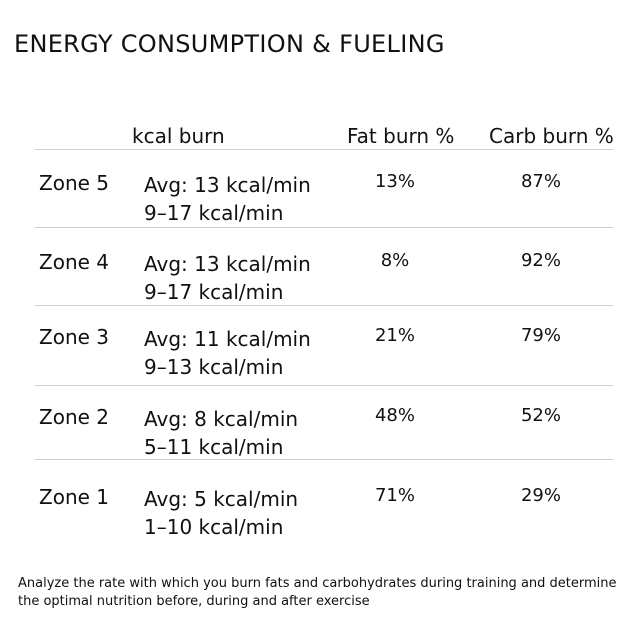 Image resolution: width=630 pixels, height=630 pixels. Describe the element at coordinates (221, 419) in the screenshot. I see `kcal-avg: Avg: 8 kcal/min` at that location.